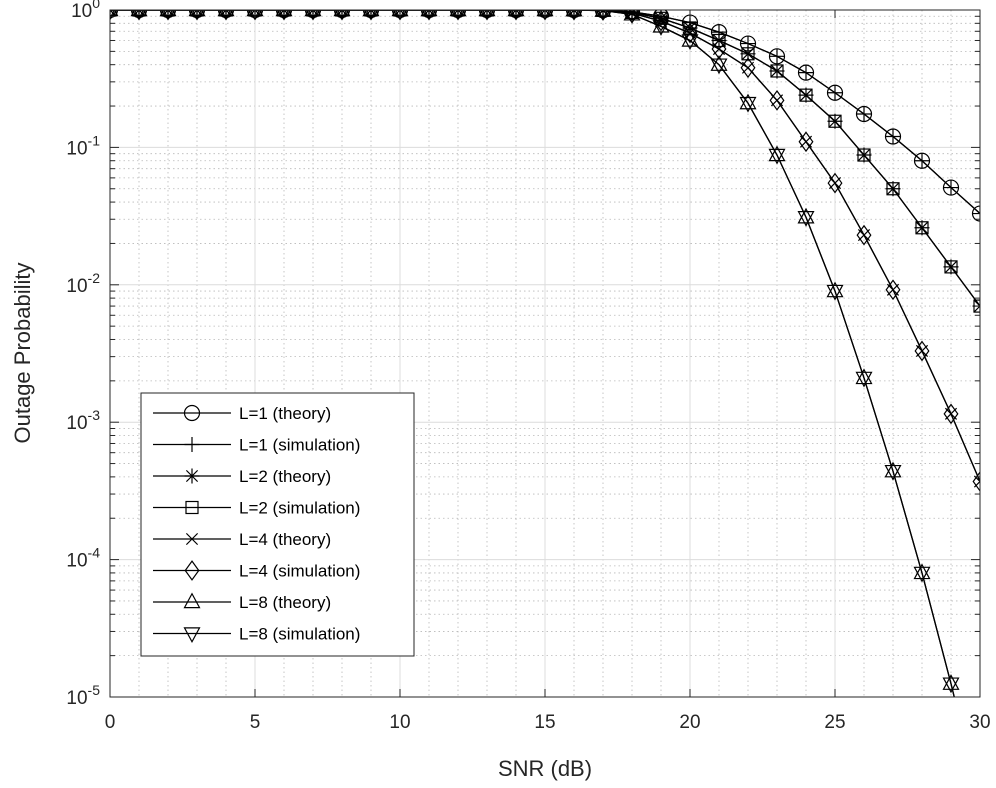 The width and height of the screenshot is (996, 788). What do you see at coordinates (545, 768) in the screenshot?
I see `x-axis-label: SNR (dB)` at bounding box center [545, 768].